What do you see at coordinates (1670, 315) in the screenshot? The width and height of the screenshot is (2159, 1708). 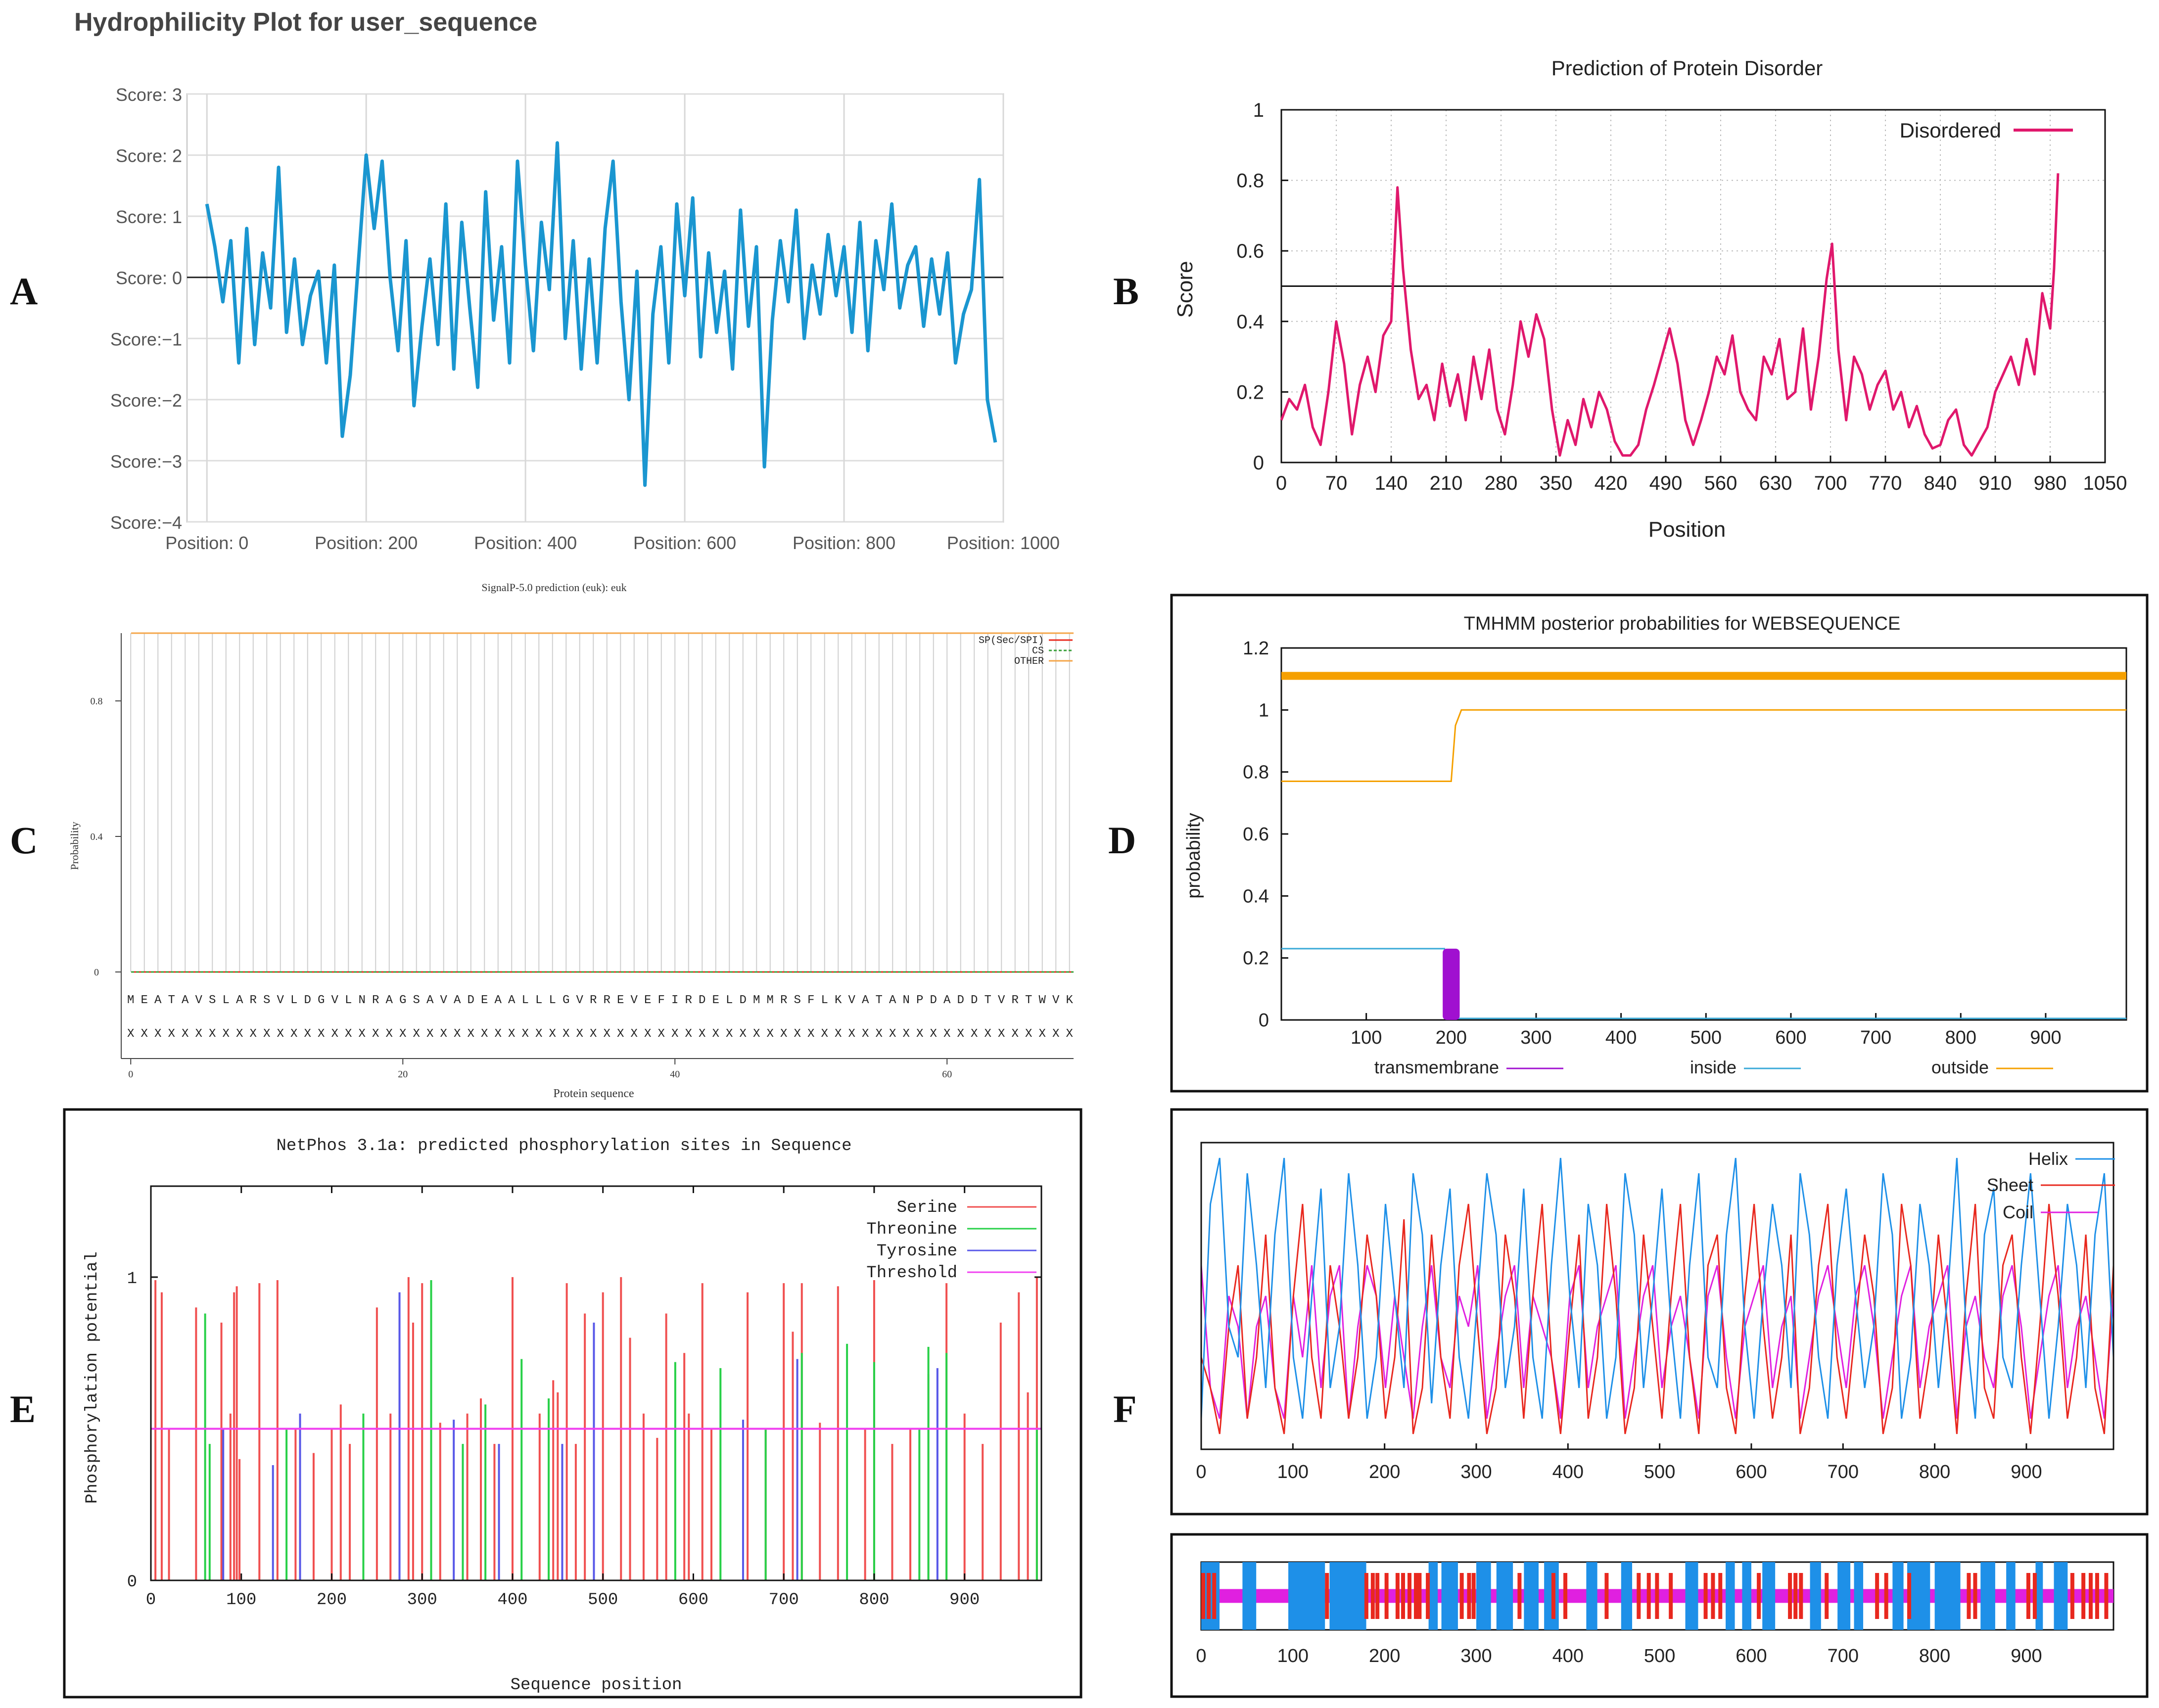 I see `chart-b-disorder-line` at bounding box center [1670, 315].